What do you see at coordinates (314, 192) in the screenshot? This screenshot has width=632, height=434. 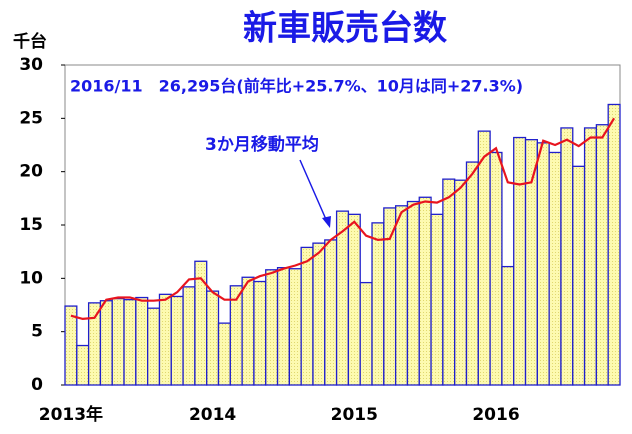 I see `annotation-arrow` at bounding box center [314, 192].